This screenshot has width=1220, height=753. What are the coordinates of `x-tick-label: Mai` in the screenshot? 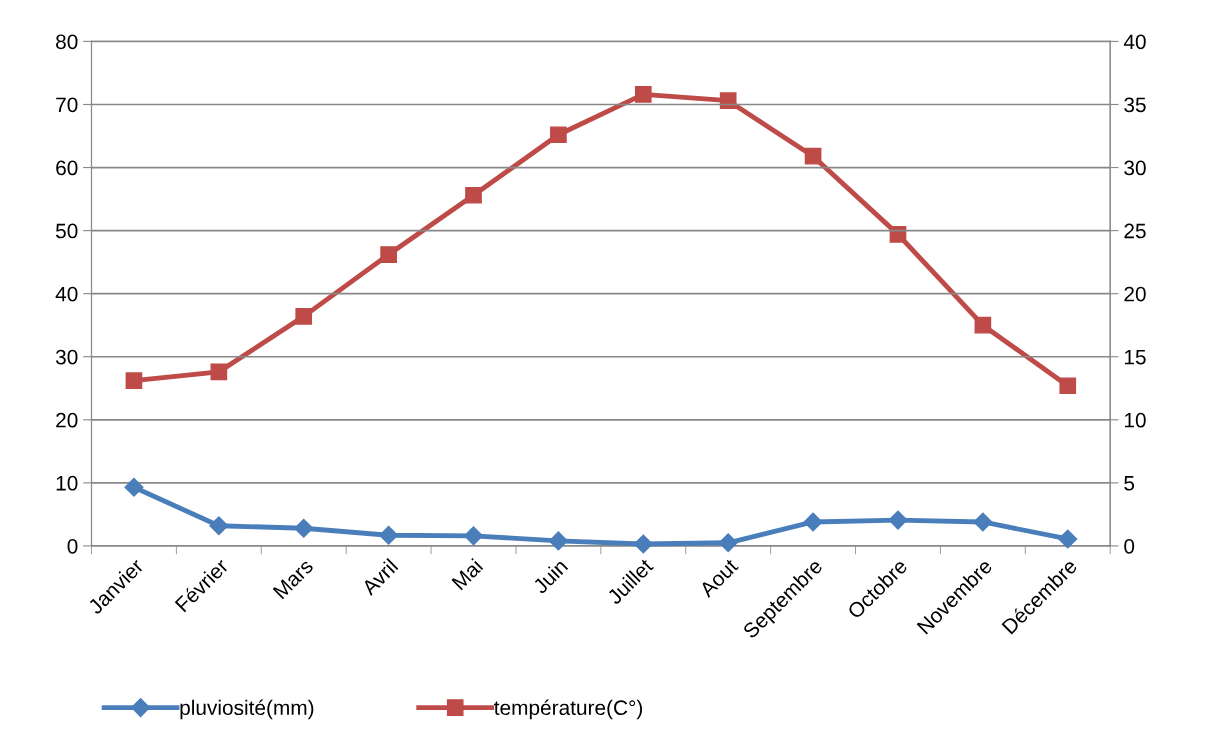 It's located at (467, 574).